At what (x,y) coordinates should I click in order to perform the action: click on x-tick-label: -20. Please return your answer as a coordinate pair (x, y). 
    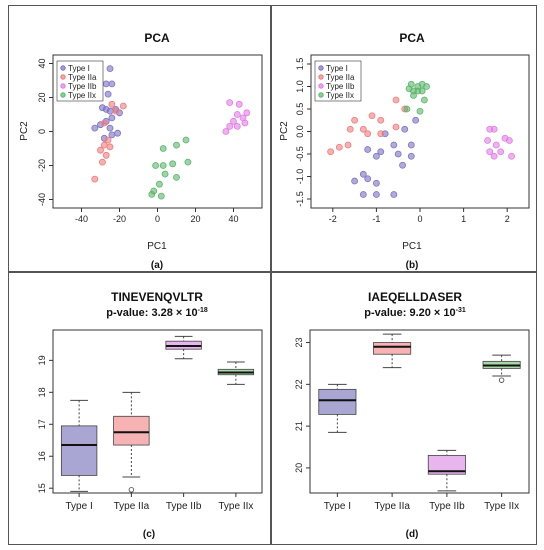
    Looking at the image, I should click on (119, 219).